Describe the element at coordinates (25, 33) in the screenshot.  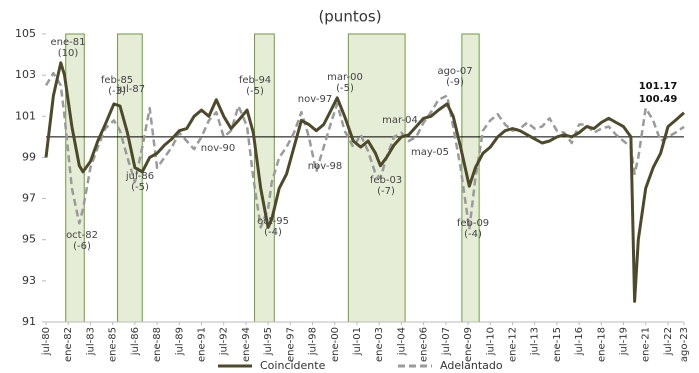
I see `y-tick-label: 105` at that location.